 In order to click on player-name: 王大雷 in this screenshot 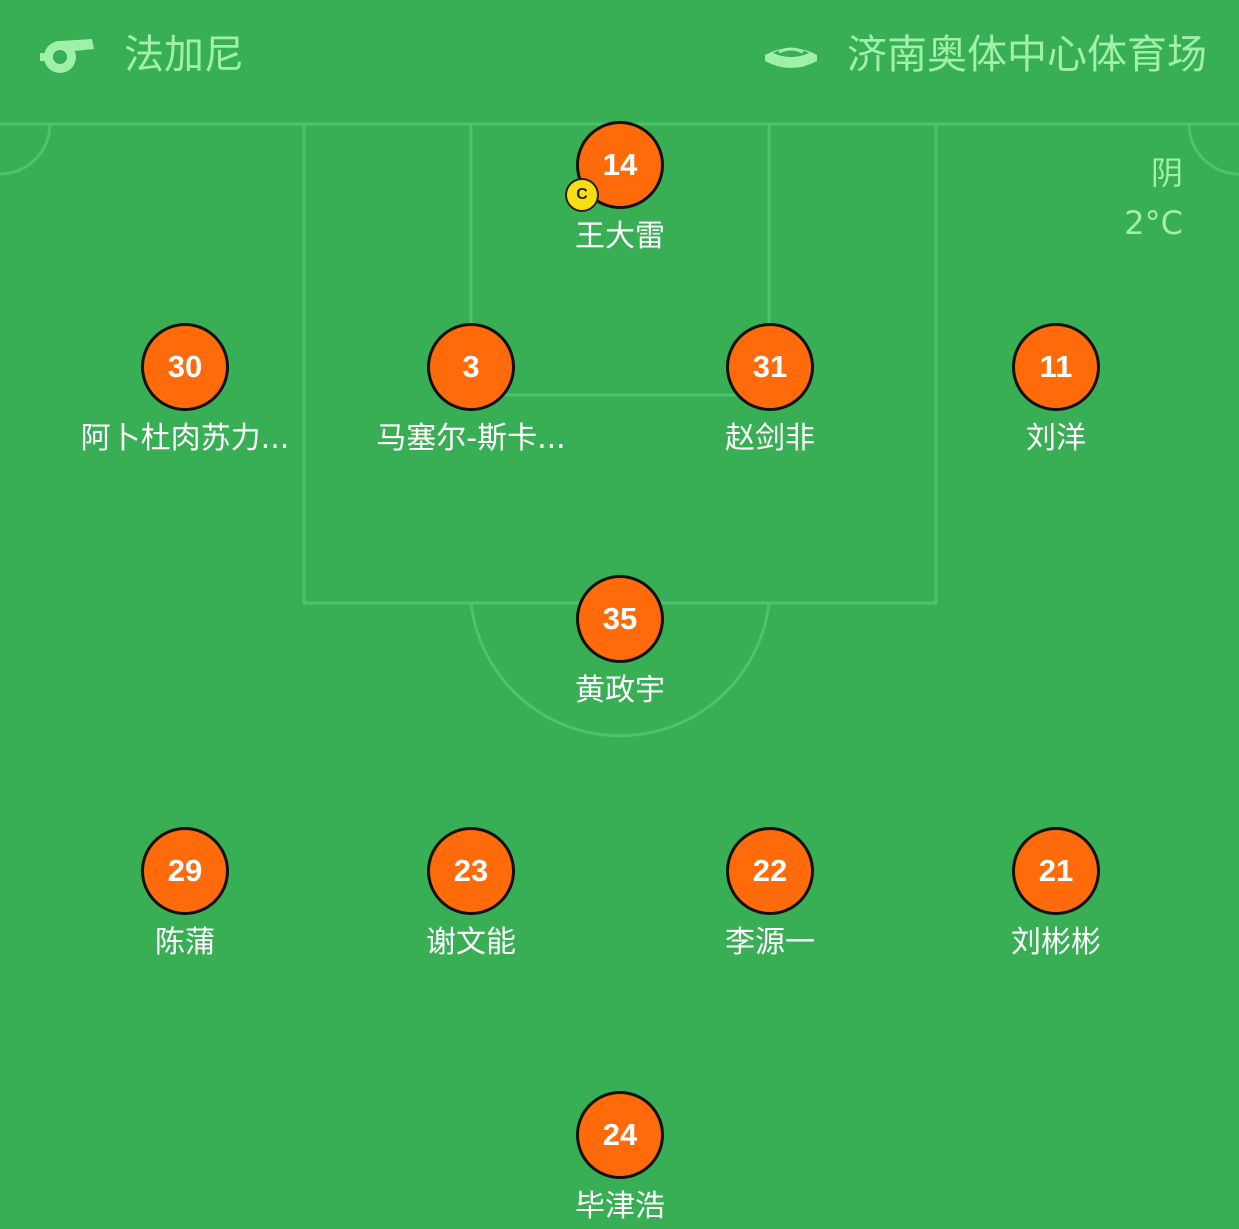, I will do `click(620, 236)`.